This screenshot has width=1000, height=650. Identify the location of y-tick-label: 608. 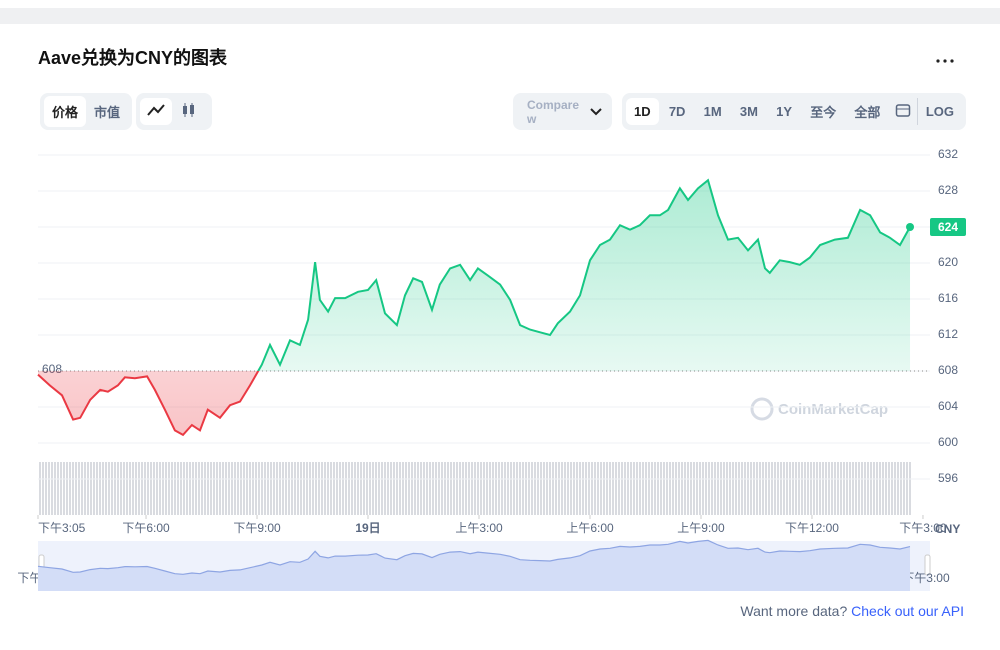
(948, 370).